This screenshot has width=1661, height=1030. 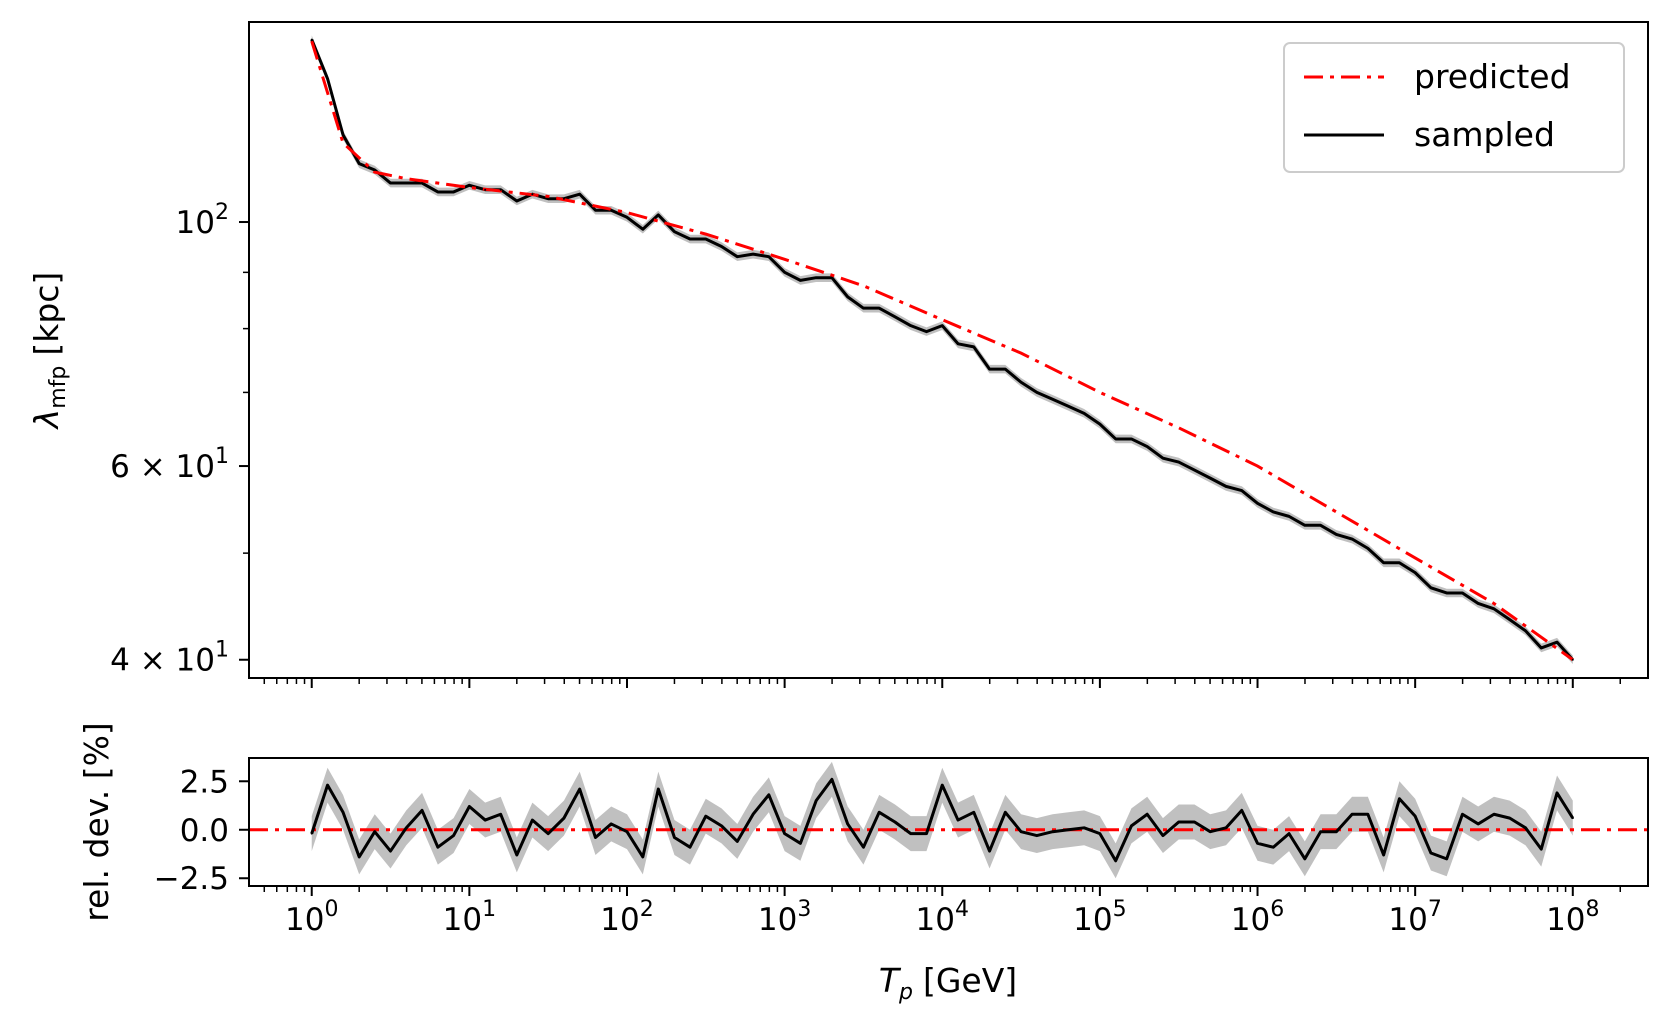 What do you see at coordinates (1257, 917) in the screenshot?
I see `xtick-label: 10⁶` at bounding box center [1257, 917].